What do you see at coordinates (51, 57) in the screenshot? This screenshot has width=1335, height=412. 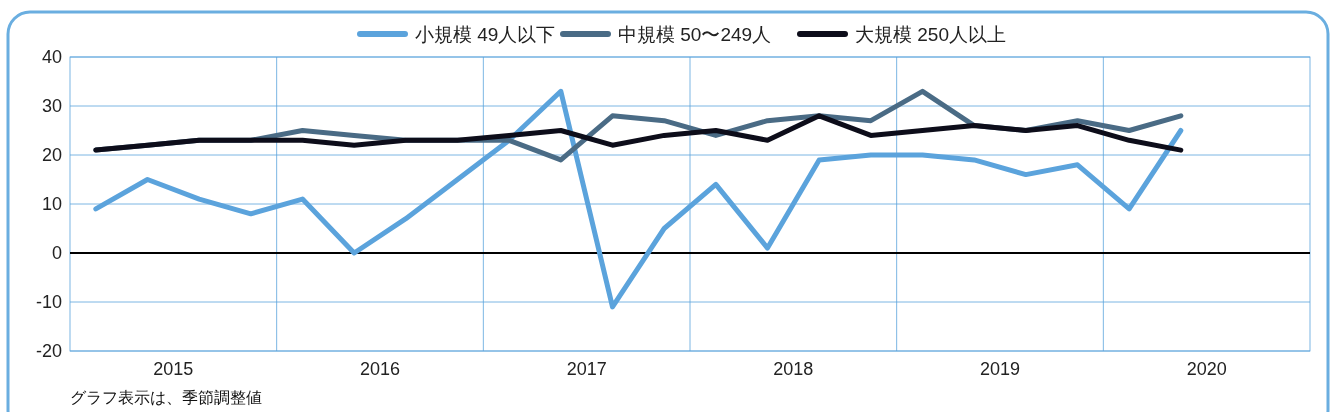 I see `y-tick-label: 40` at bounding box center [51, 57].